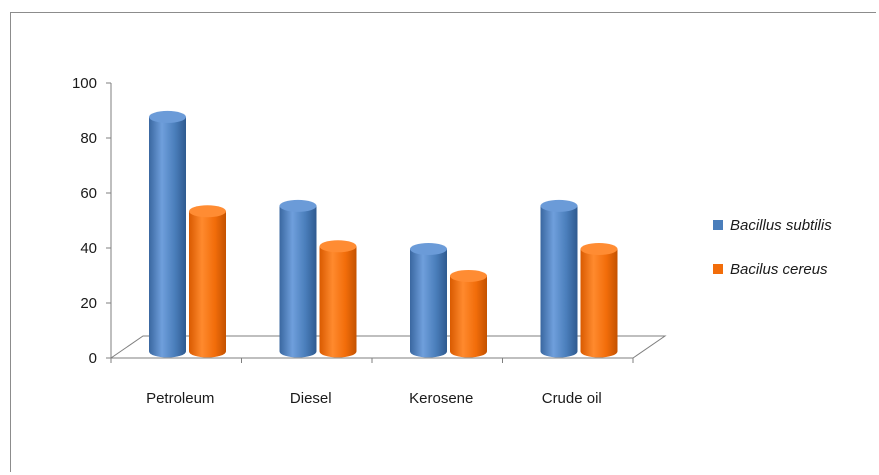 This screenshot has width=879, height=475. Describe the element at coordinates (572, 398) in the screenshot. I see `x-category-label: Crude oil` at that location.